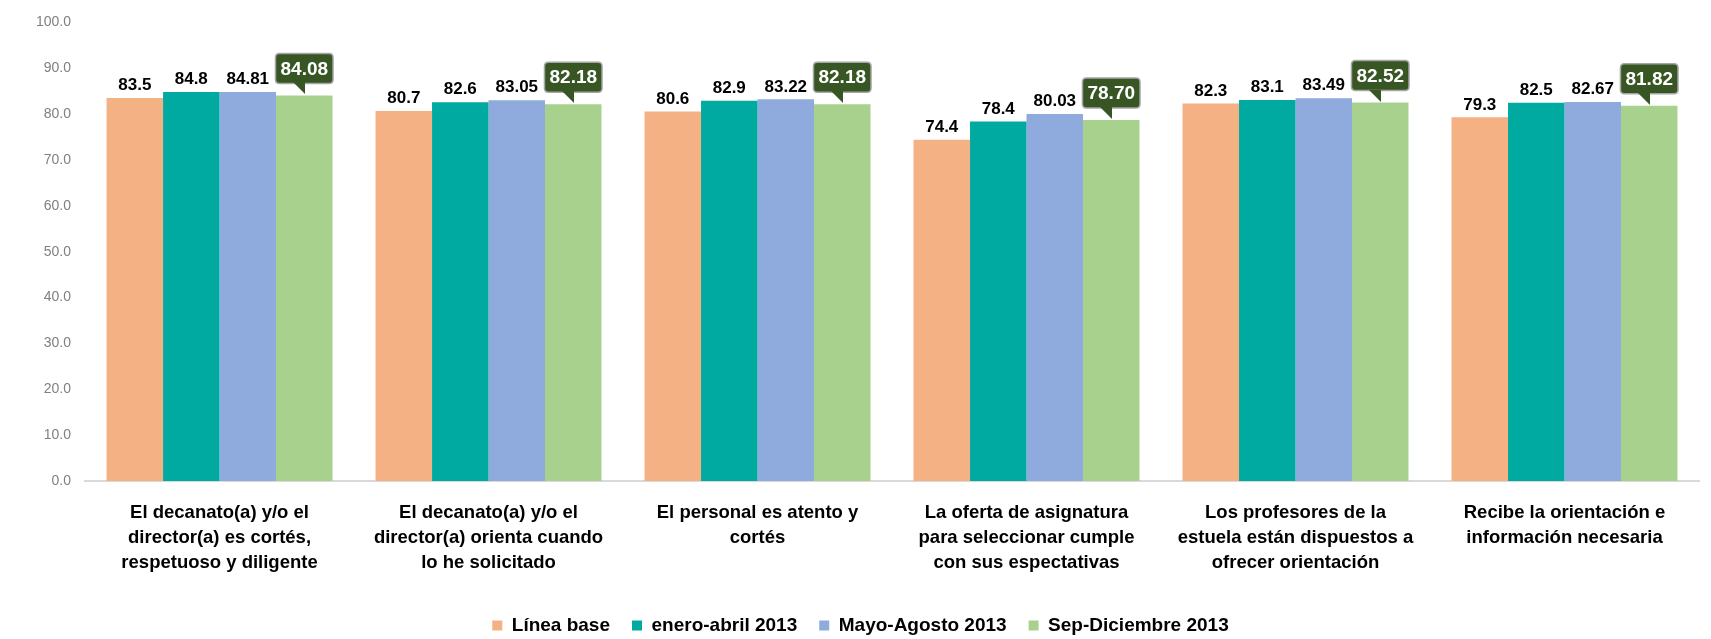  Describe the element at coordinates (460, 89) in the screenshot. I see `data-label: 82.6` at that location.